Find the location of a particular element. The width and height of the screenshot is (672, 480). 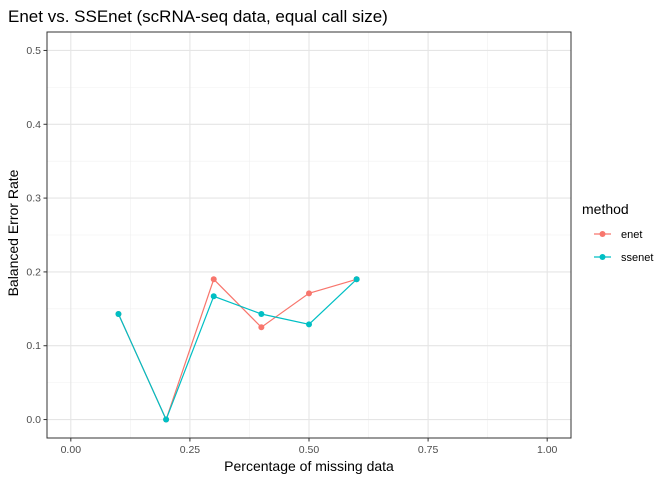

legend-label: enet is located at coordinates (631, 235).